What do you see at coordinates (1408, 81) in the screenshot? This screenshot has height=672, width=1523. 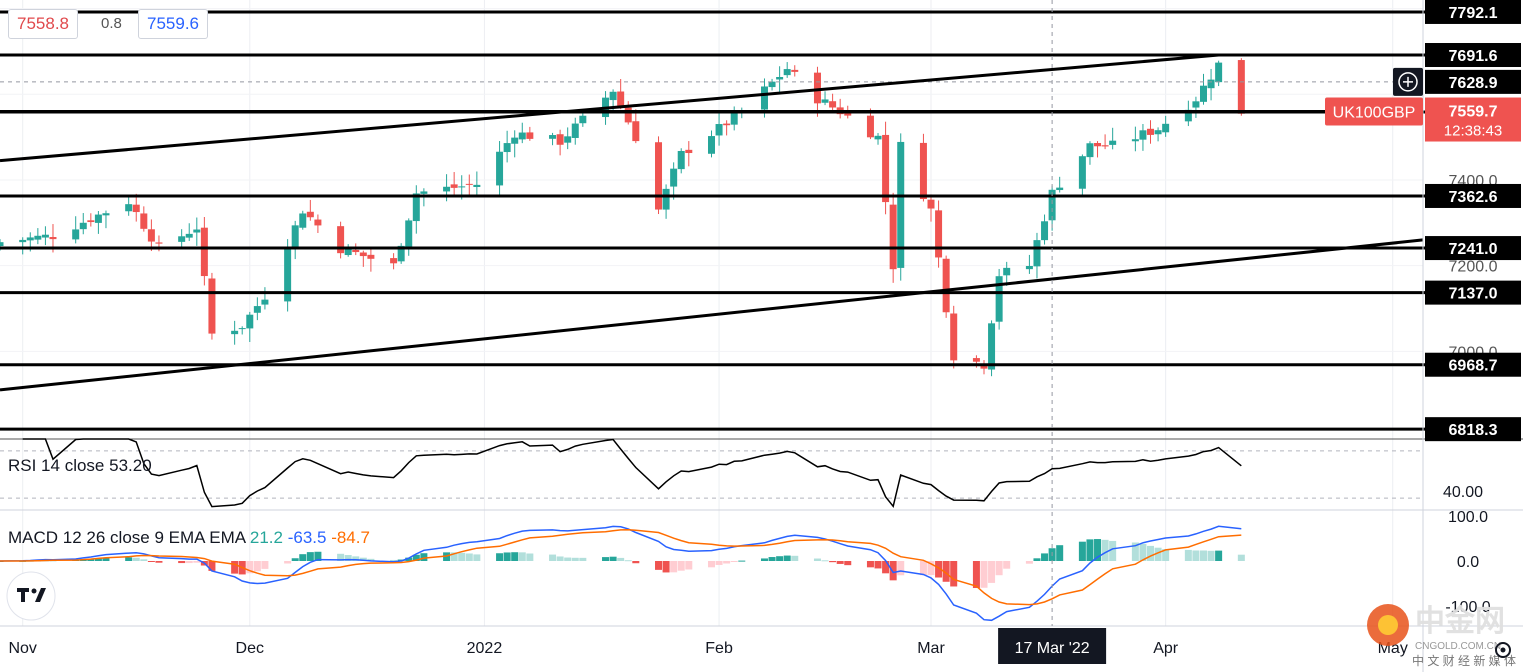 I see `add-alert-button` at bounding box center [1408, 81].